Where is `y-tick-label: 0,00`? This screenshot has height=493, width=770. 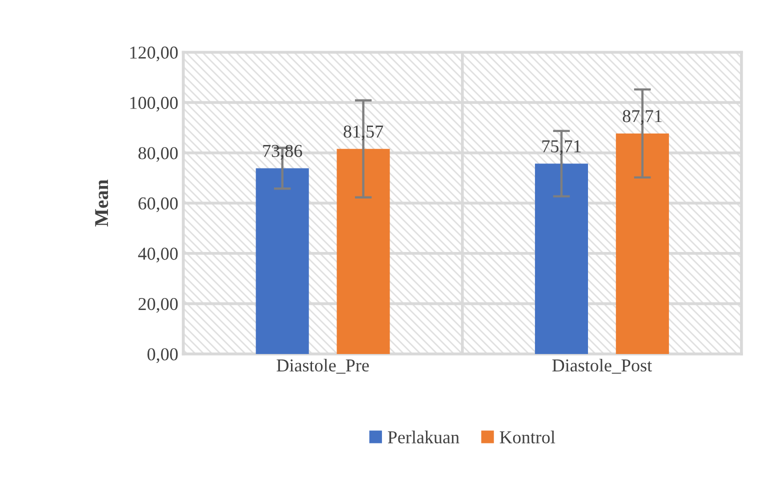
y-tick-label: 0,00 is located at coordinates (162, 356).